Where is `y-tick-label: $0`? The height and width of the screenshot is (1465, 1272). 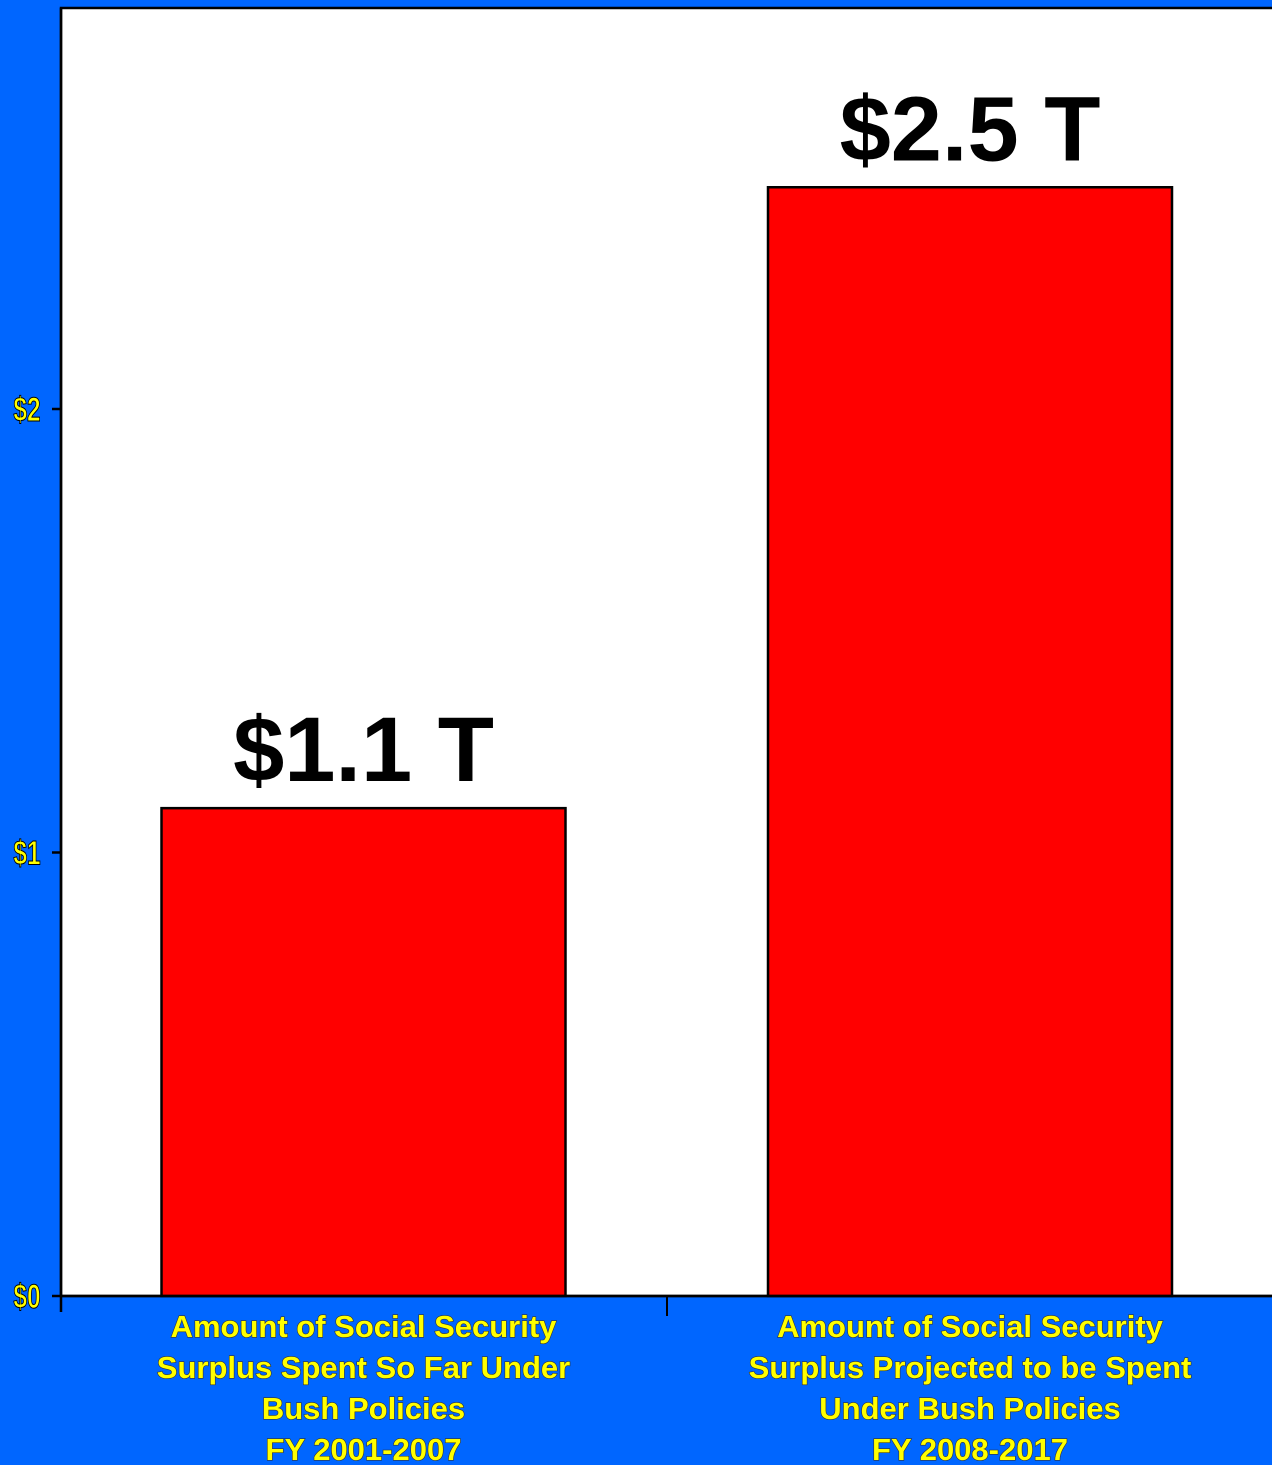
y-tick-label: $0 is located at coordinates (26, 1297).